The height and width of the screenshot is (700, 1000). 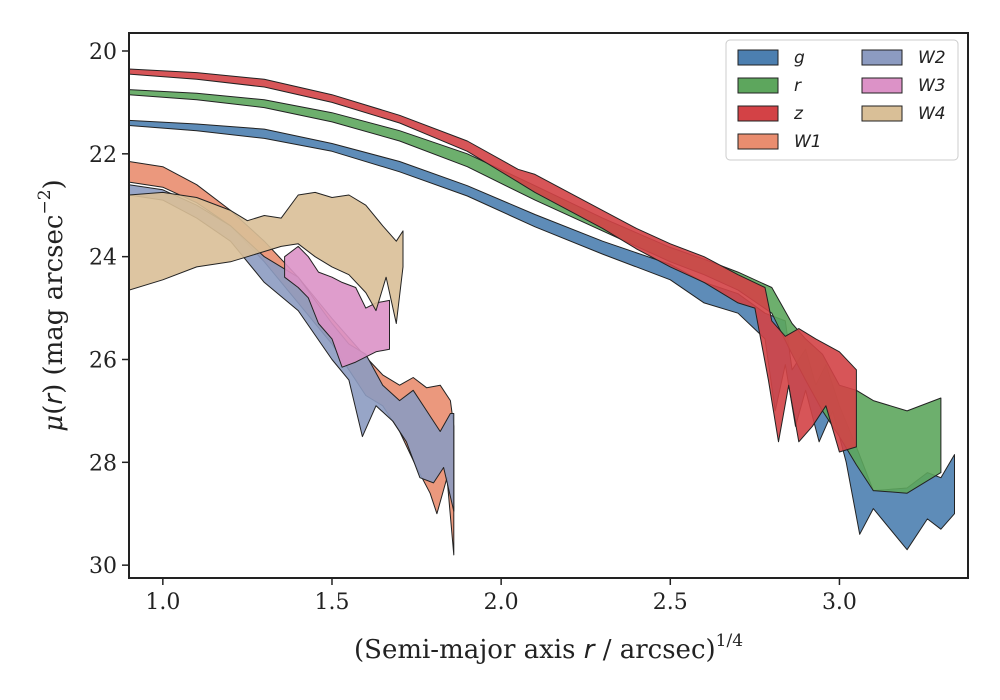 I want to click on y-tick-label: 26, so click(x=103, y=360).